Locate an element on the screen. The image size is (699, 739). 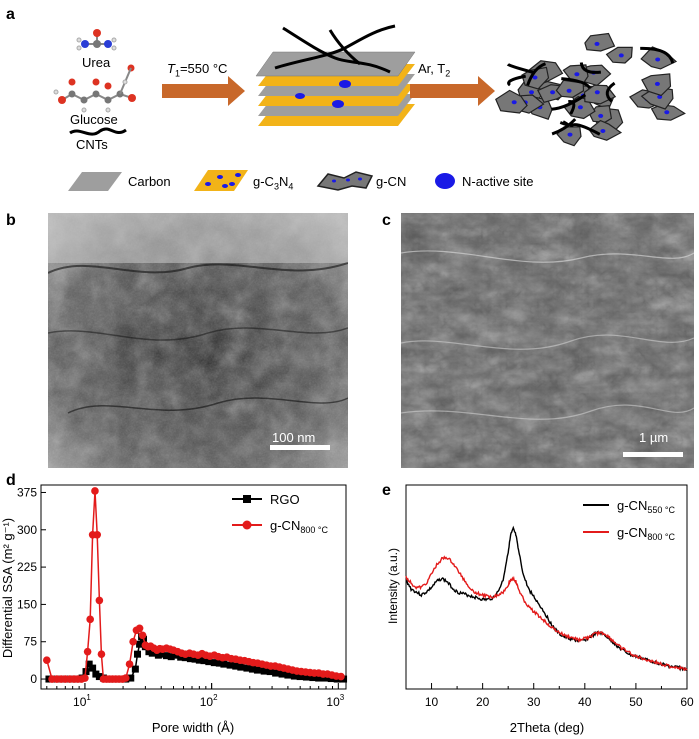
chart-e-xtick-label: 60 is located at coordinates (687, 702).